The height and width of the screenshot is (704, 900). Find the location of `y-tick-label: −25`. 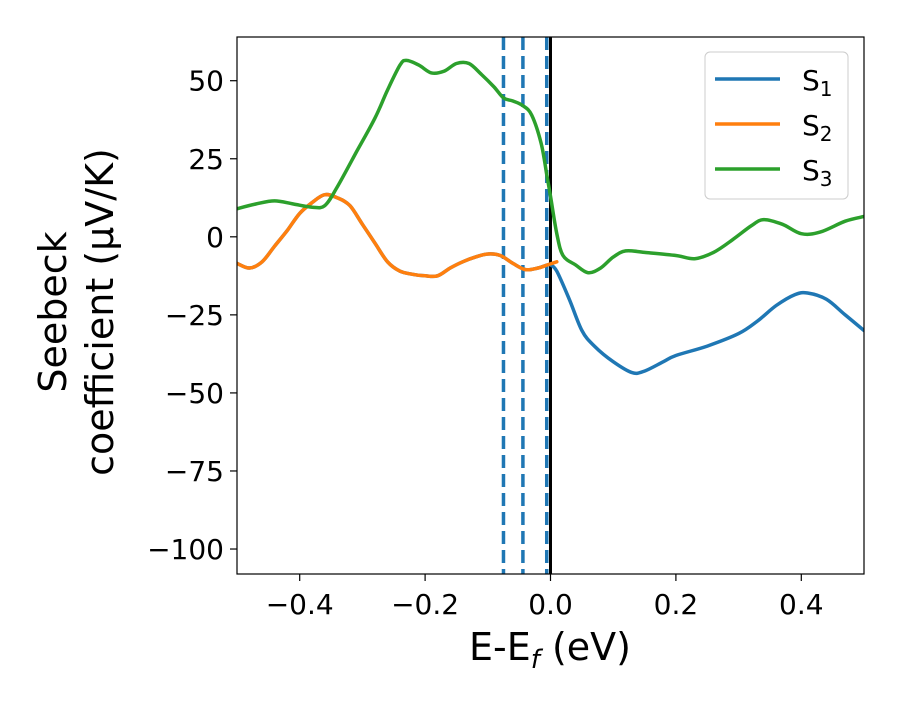

y-tick-label: −25 is located at coordinates (194, 315).